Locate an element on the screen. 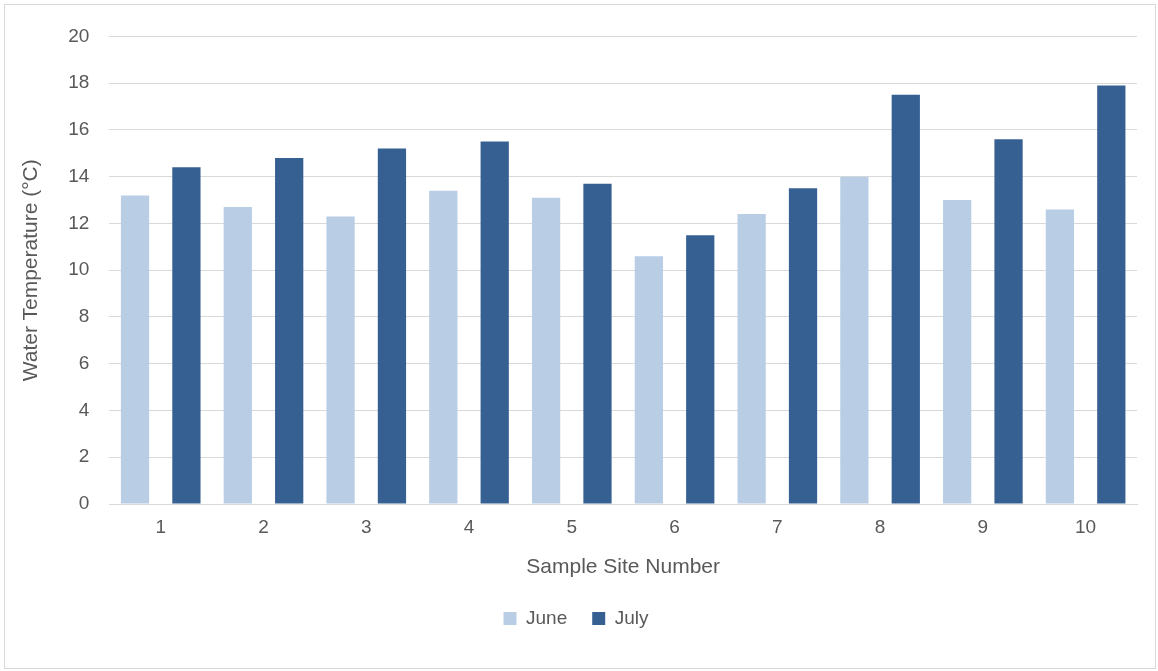 This screenshot has height=671, width=1158. y-tick-label: 2 is located at coordinates (84, 456).